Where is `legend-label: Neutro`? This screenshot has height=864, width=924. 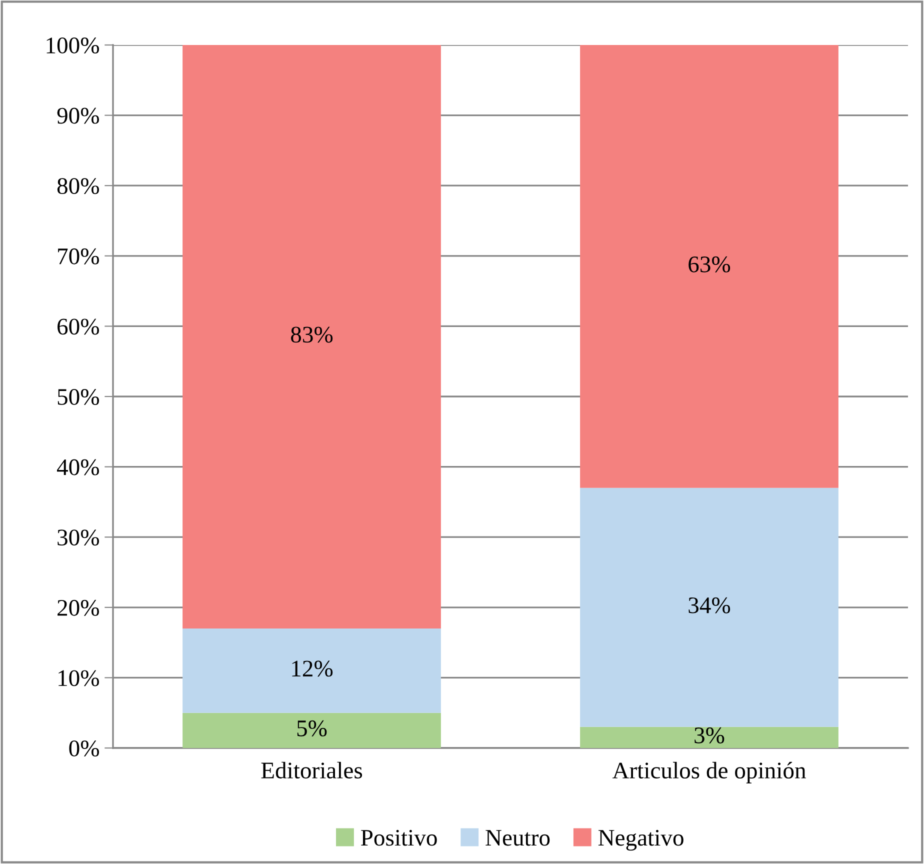 legend-label: Neutro is located at coordinates (518, 838).